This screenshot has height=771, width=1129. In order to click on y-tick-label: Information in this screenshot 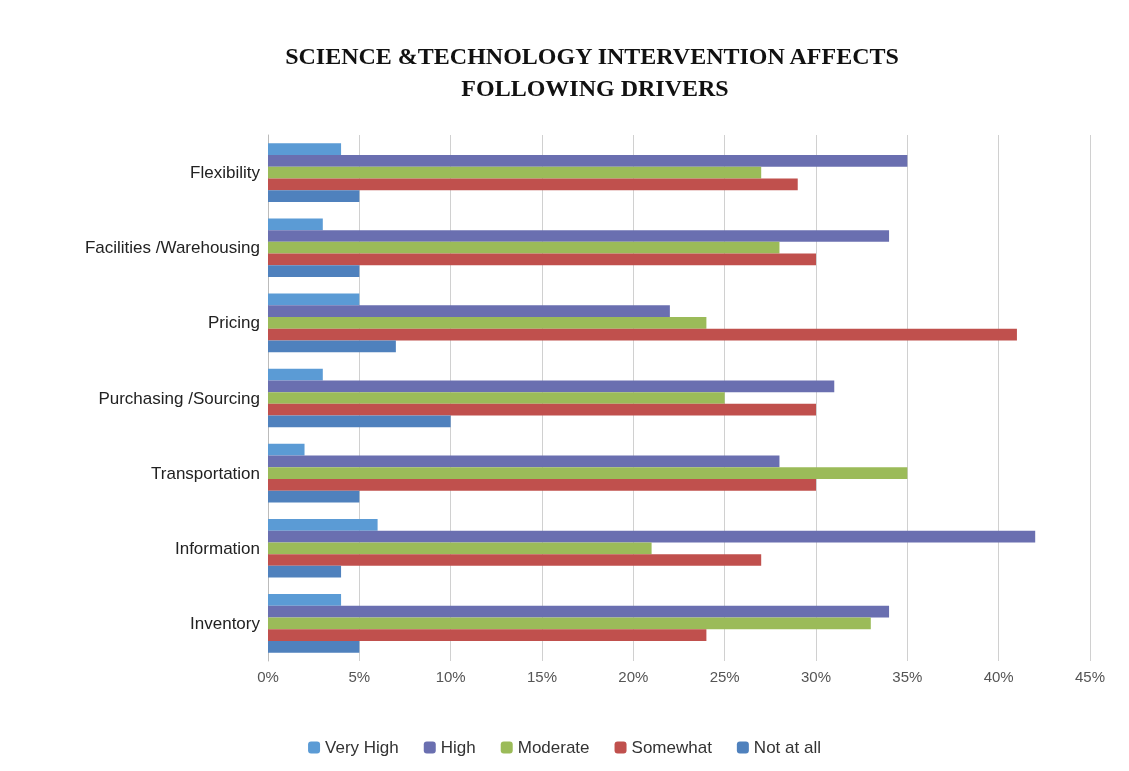, I will do `click(217, 548)`.